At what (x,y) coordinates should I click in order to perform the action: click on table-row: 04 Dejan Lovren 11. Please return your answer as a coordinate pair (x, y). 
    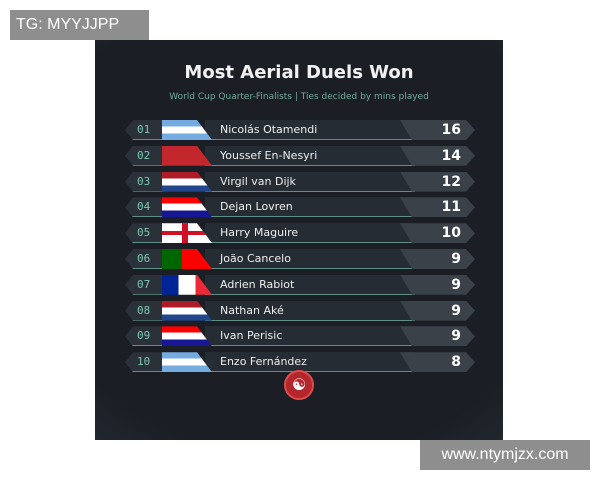
    Looking at the image, I should click on (300, 207).